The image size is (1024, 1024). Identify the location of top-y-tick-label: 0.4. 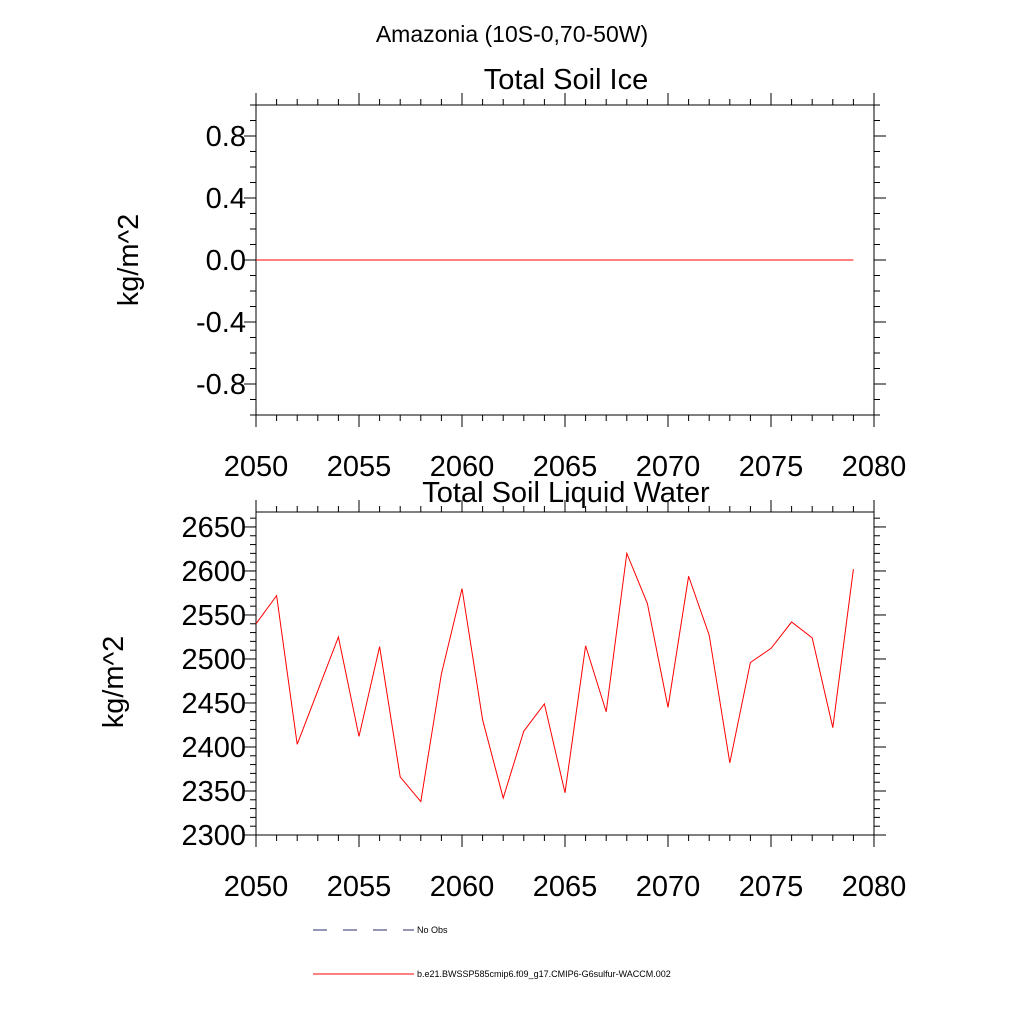
(226, 199).